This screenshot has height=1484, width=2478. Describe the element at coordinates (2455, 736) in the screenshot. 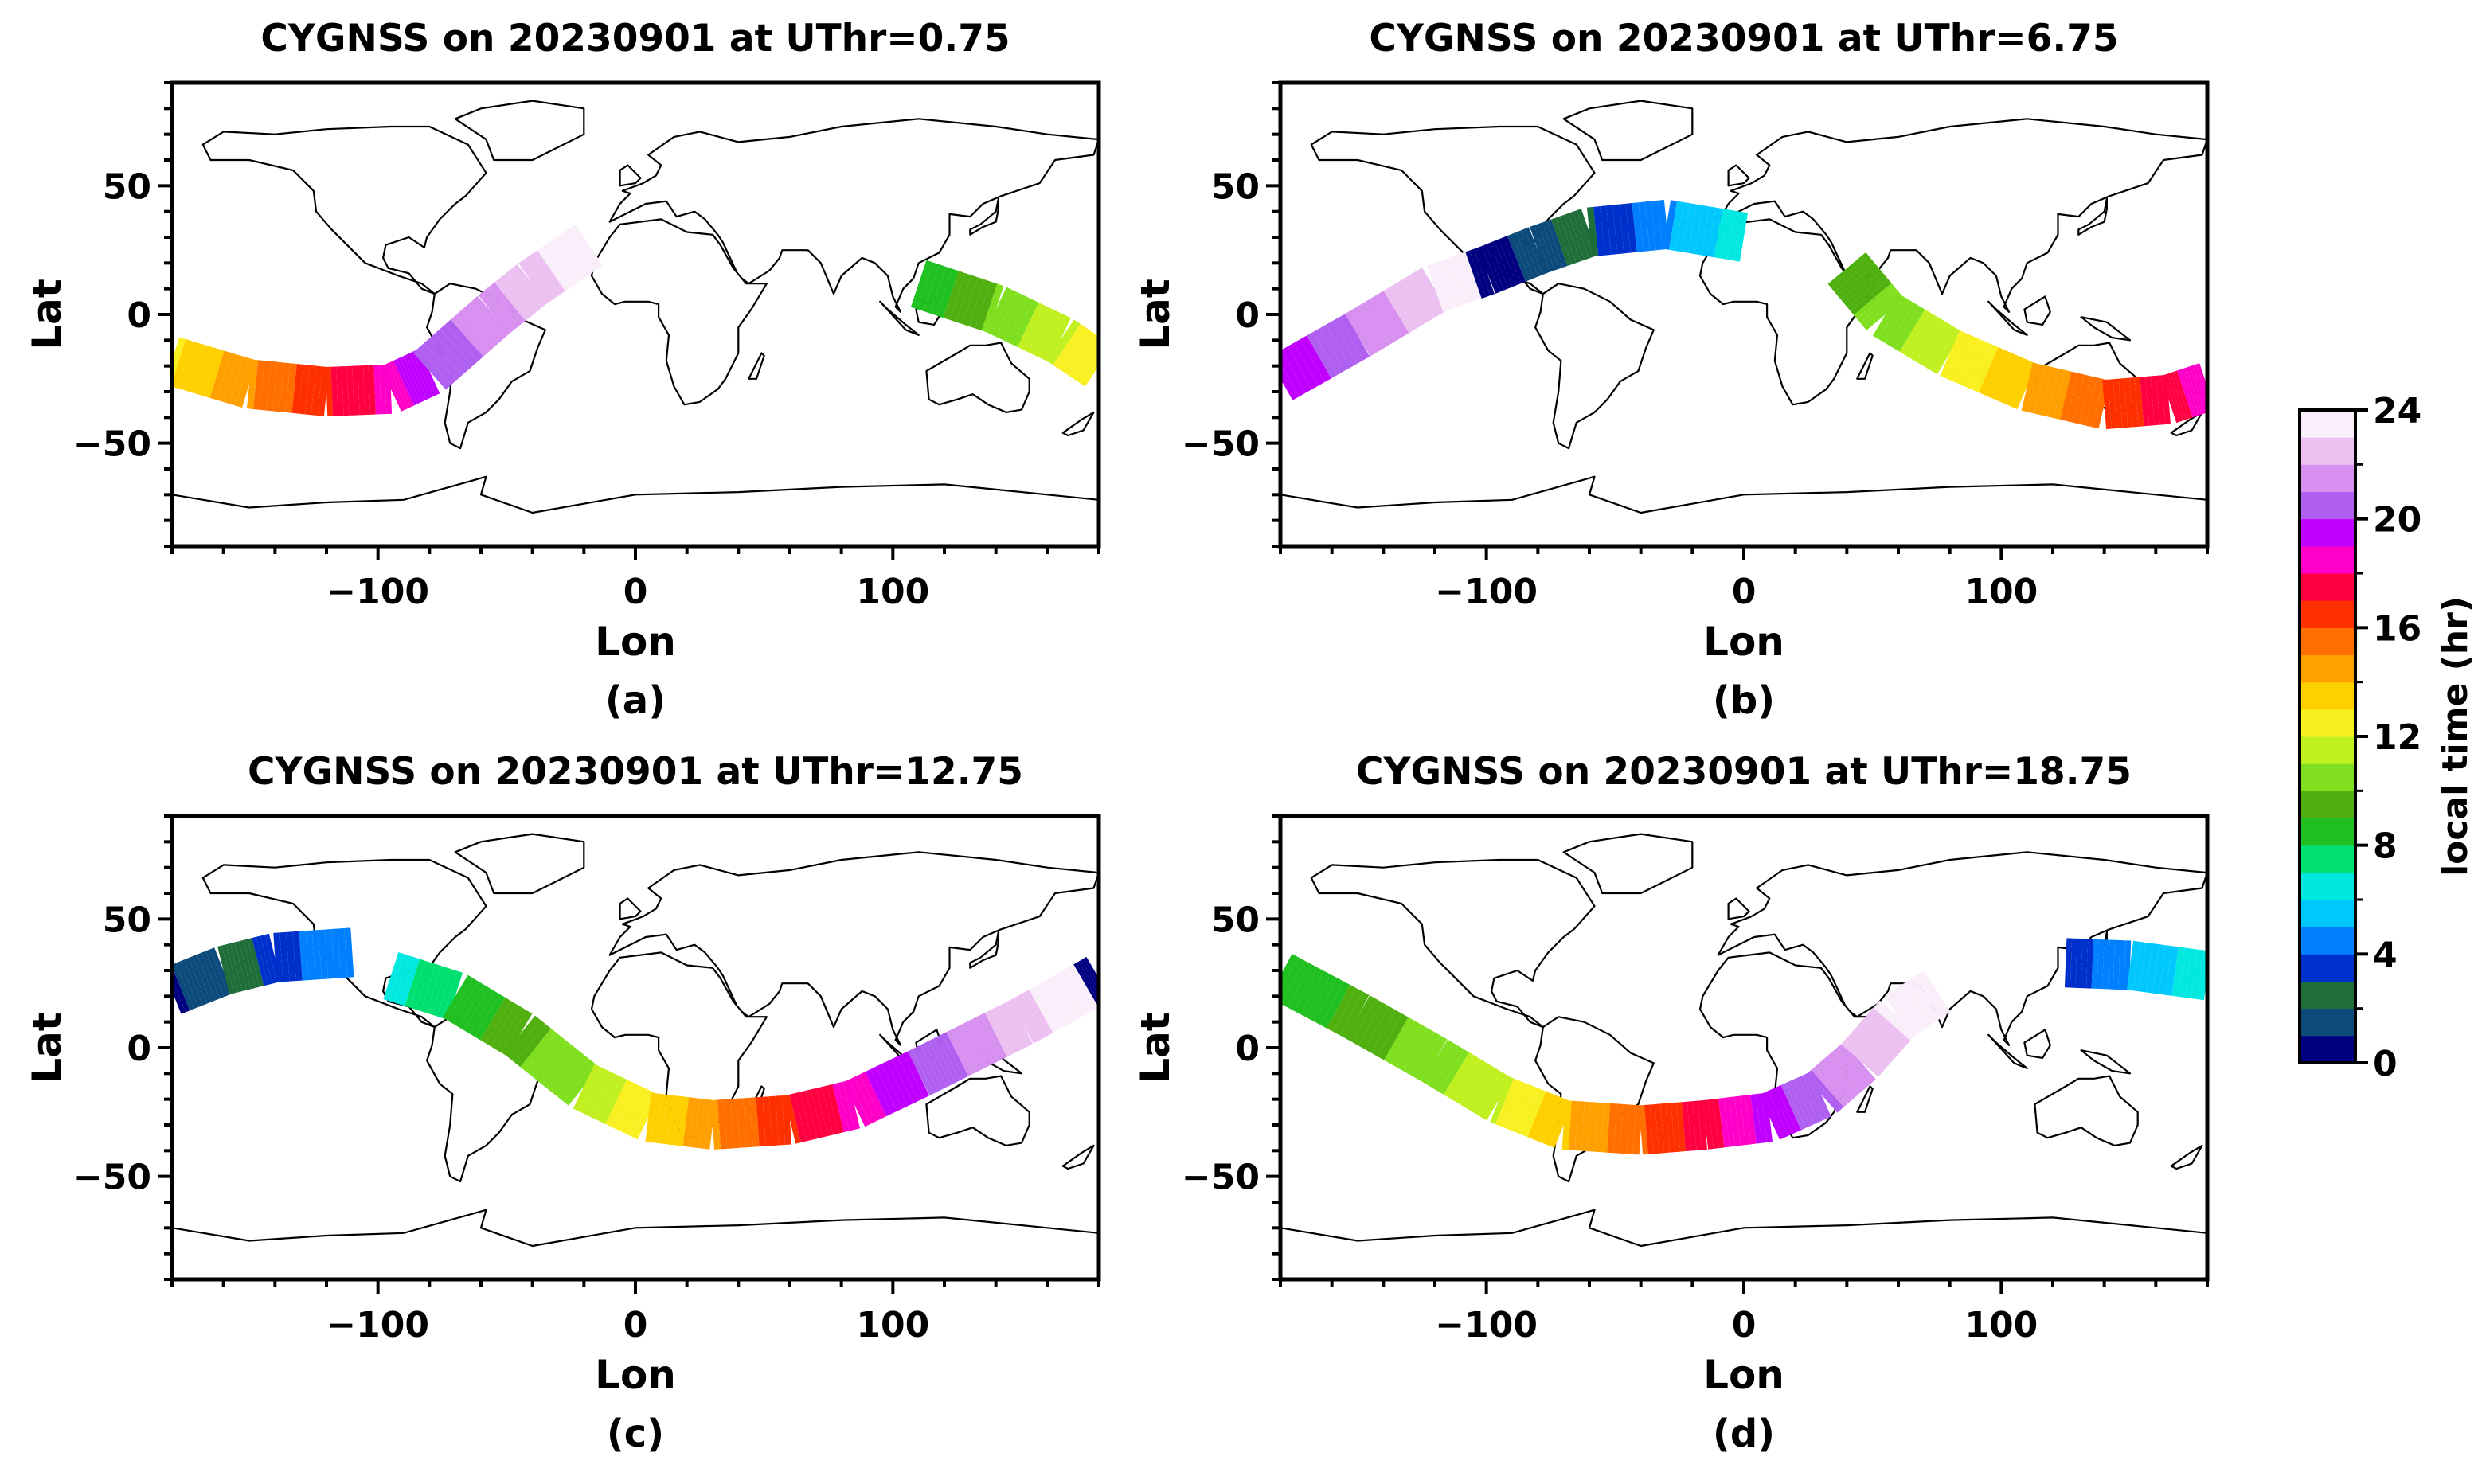

I see `colorbar-label: local time (hr)` at that location.